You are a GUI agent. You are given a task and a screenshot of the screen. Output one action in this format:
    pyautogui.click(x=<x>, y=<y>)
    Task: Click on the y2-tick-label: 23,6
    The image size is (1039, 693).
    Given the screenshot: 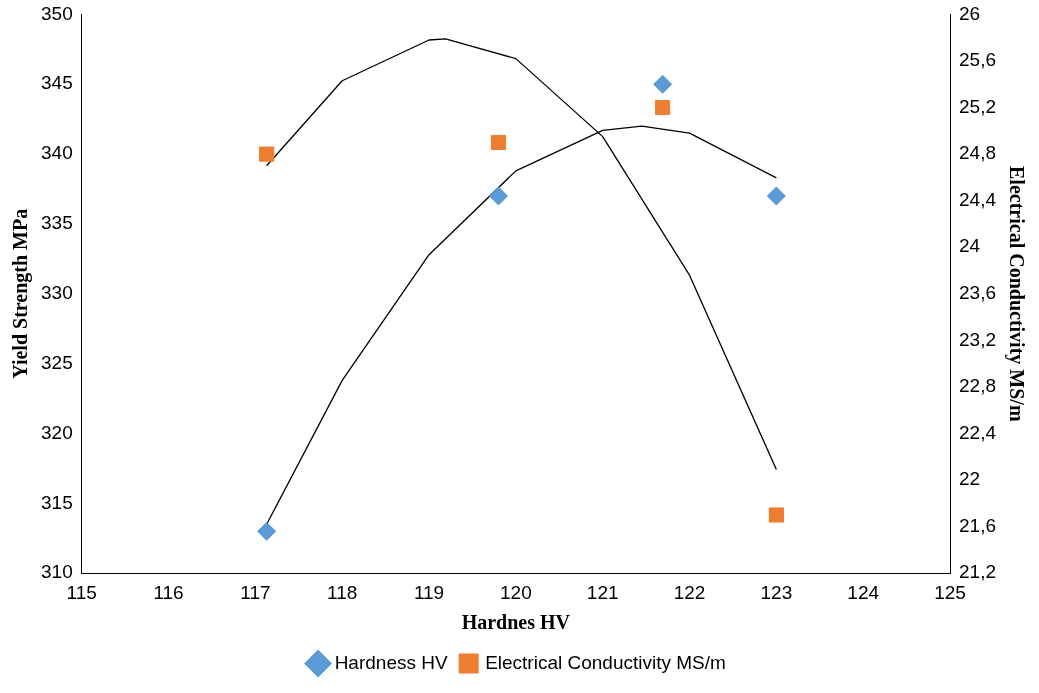 What is the action you would take?
    pyautogui.click(x=977, y=293)
    